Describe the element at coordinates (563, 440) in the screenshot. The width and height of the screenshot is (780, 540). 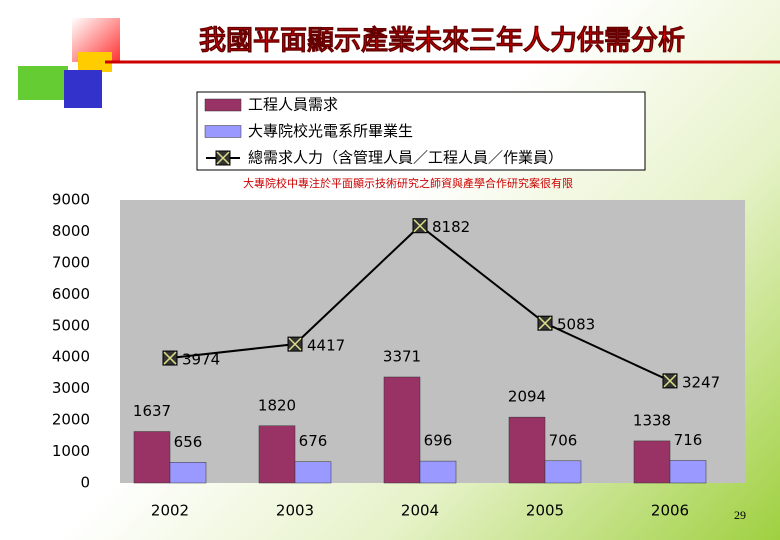
I see `data-label: 706` at that location.